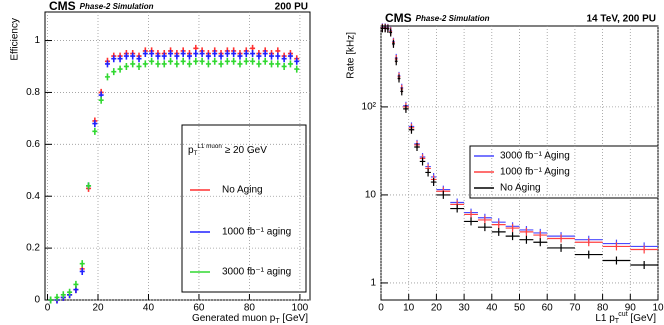 The width and height of the screenshot is (664, 325). I want to click on x-axis-label: Generated muon pT [GeV], so click(250, 319).